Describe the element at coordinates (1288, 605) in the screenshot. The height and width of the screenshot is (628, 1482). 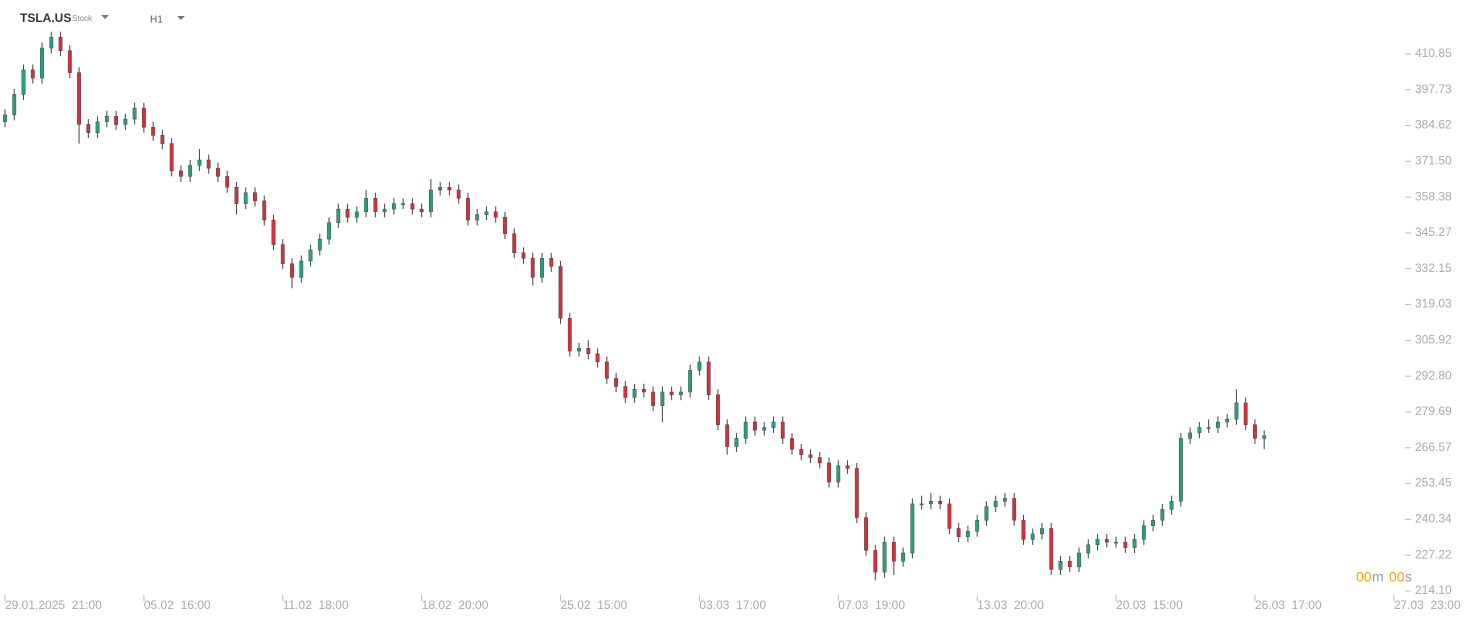
I see `x-tick-label: 26.03 17:00` at that location.